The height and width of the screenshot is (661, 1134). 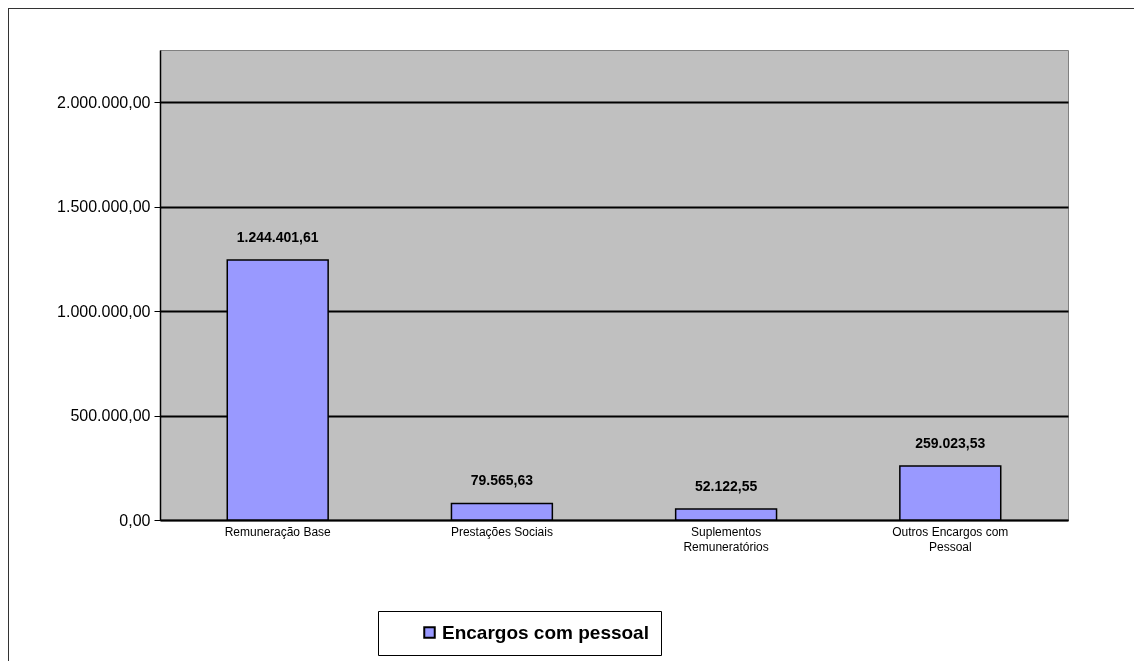 What do you see at coordinates (545, 632) in the screenshot?
I see `legend-label: Encargos com pessoal` at bounding box center [545, 632].